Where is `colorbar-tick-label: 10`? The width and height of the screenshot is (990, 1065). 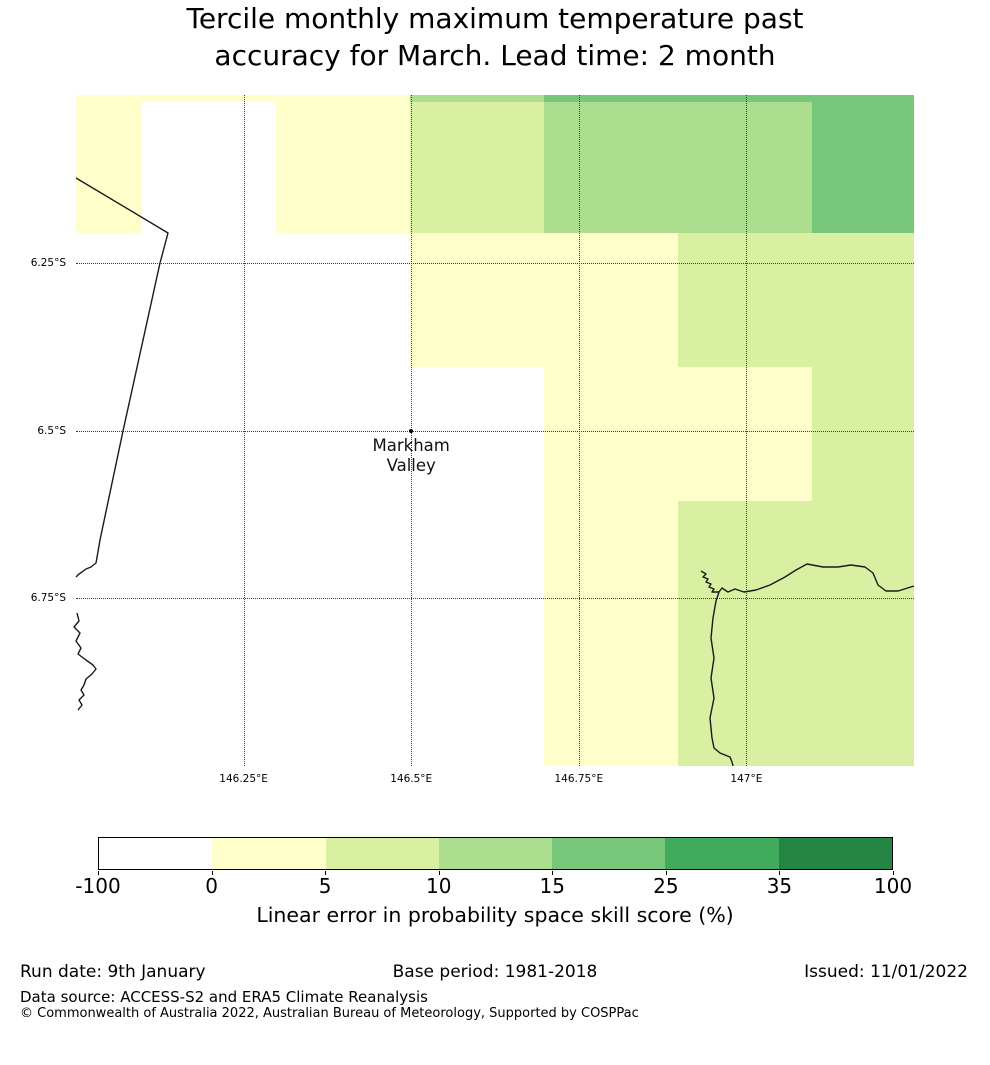 colorbar-tick-label: 10 is located at coordinates (438, 886).